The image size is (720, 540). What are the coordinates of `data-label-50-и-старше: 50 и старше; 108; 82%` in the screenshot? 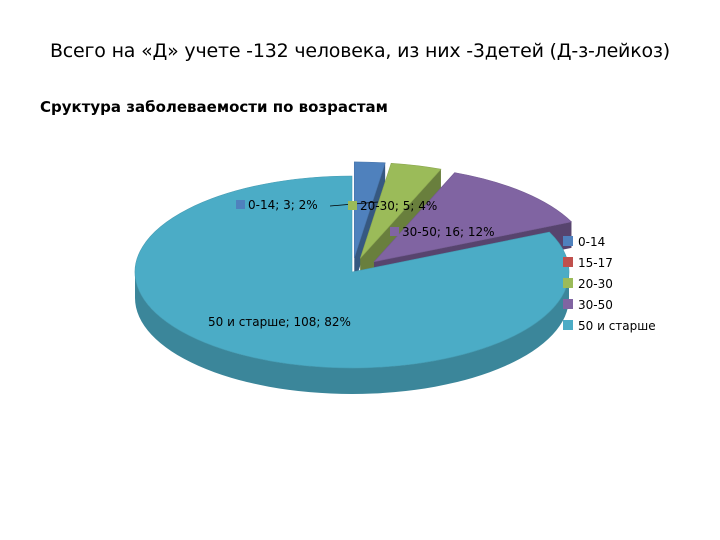 It's located at (279, 322).